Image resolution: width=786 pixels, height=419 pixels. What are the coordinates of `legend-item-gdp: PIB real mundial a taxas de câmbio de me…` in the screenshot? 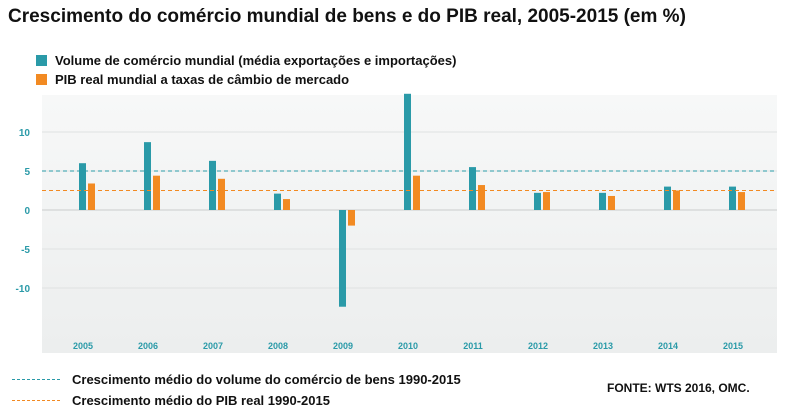 It's located at (192, 79).